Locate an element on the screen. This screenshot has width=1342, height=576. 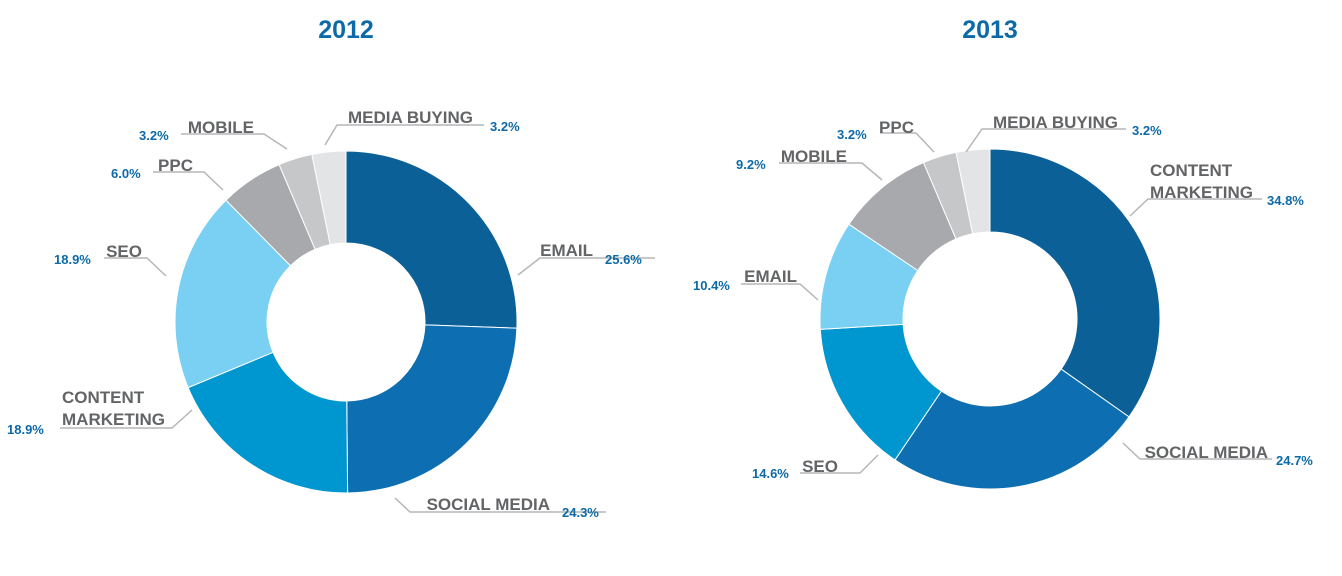
value-label-ppc: 6.0% is located at coordinates (126, 173).